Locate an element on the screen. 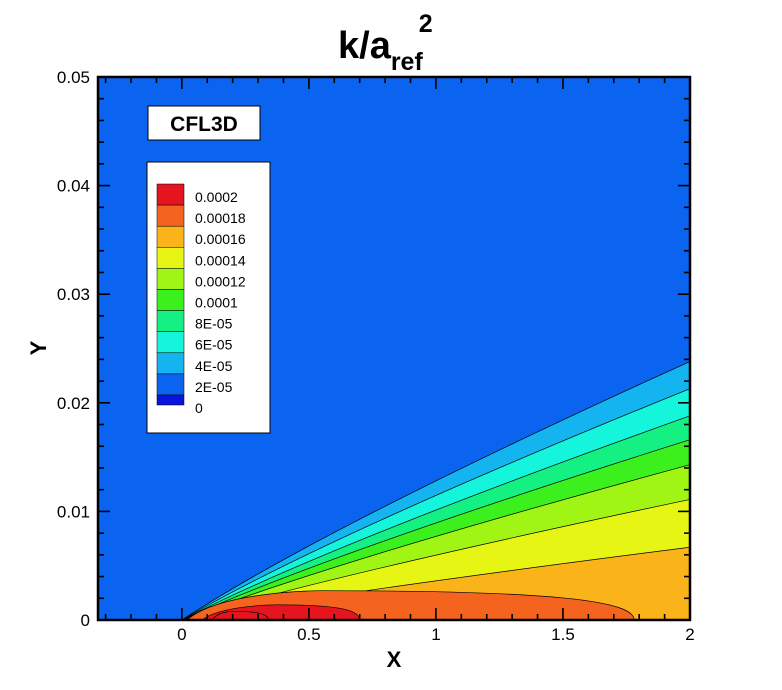 This screenshot has width=782, height=690. title-main: k/a is located at coordinates (365, 46).